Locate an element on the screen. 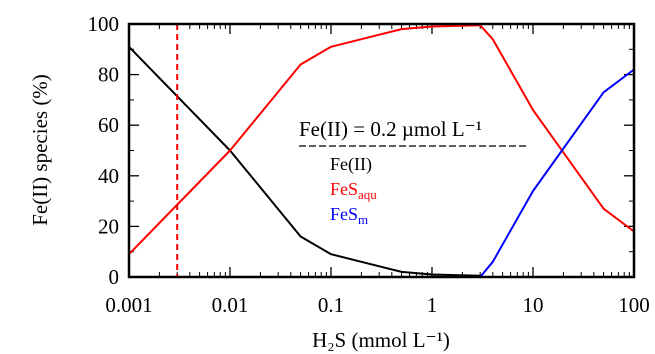  legend-entry: FeSaqu is located at coordinates (353, 190).